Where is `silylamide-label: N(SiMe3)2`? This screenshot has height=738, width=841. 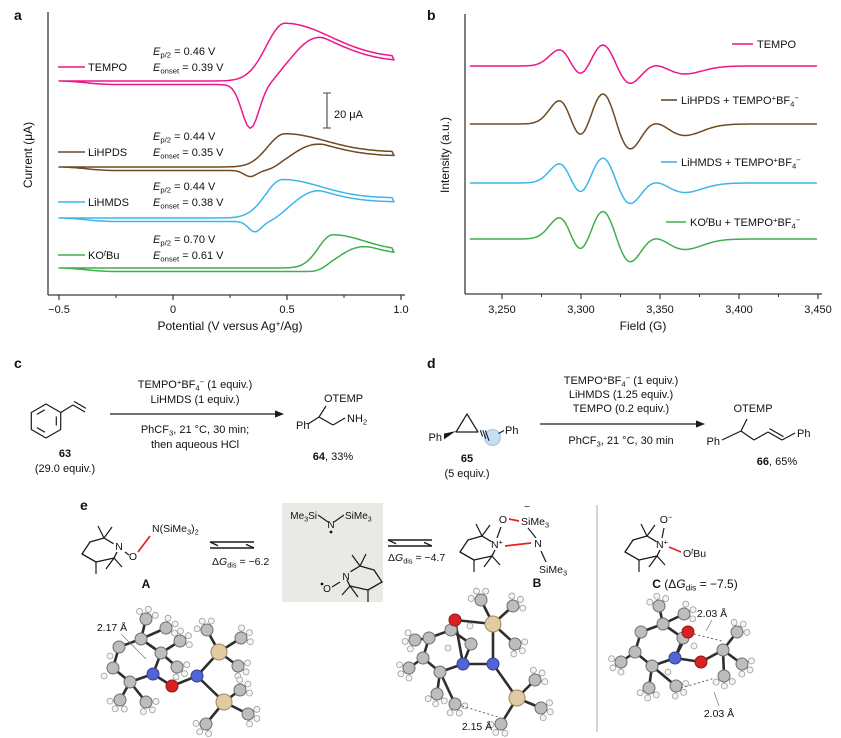
silylamide-label: N(SiMe3)2 is located at coordinates (175, 530).